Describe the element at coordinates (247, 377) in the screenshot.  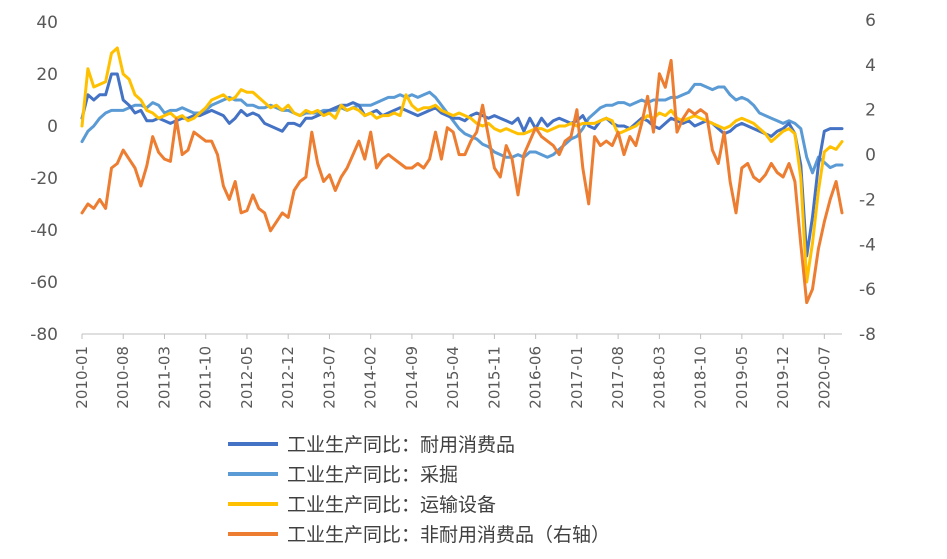
I see `x-tick-label: 2012-05` at that location.